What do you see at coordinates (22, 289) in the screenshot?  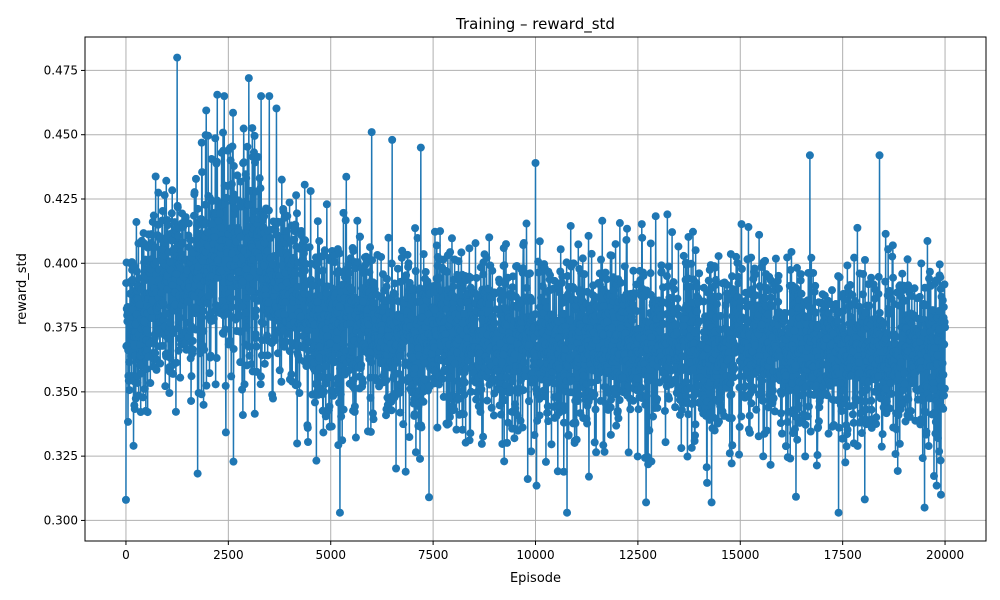 I see `y-axis-label: reward_std` at bounding box center [22, 289].